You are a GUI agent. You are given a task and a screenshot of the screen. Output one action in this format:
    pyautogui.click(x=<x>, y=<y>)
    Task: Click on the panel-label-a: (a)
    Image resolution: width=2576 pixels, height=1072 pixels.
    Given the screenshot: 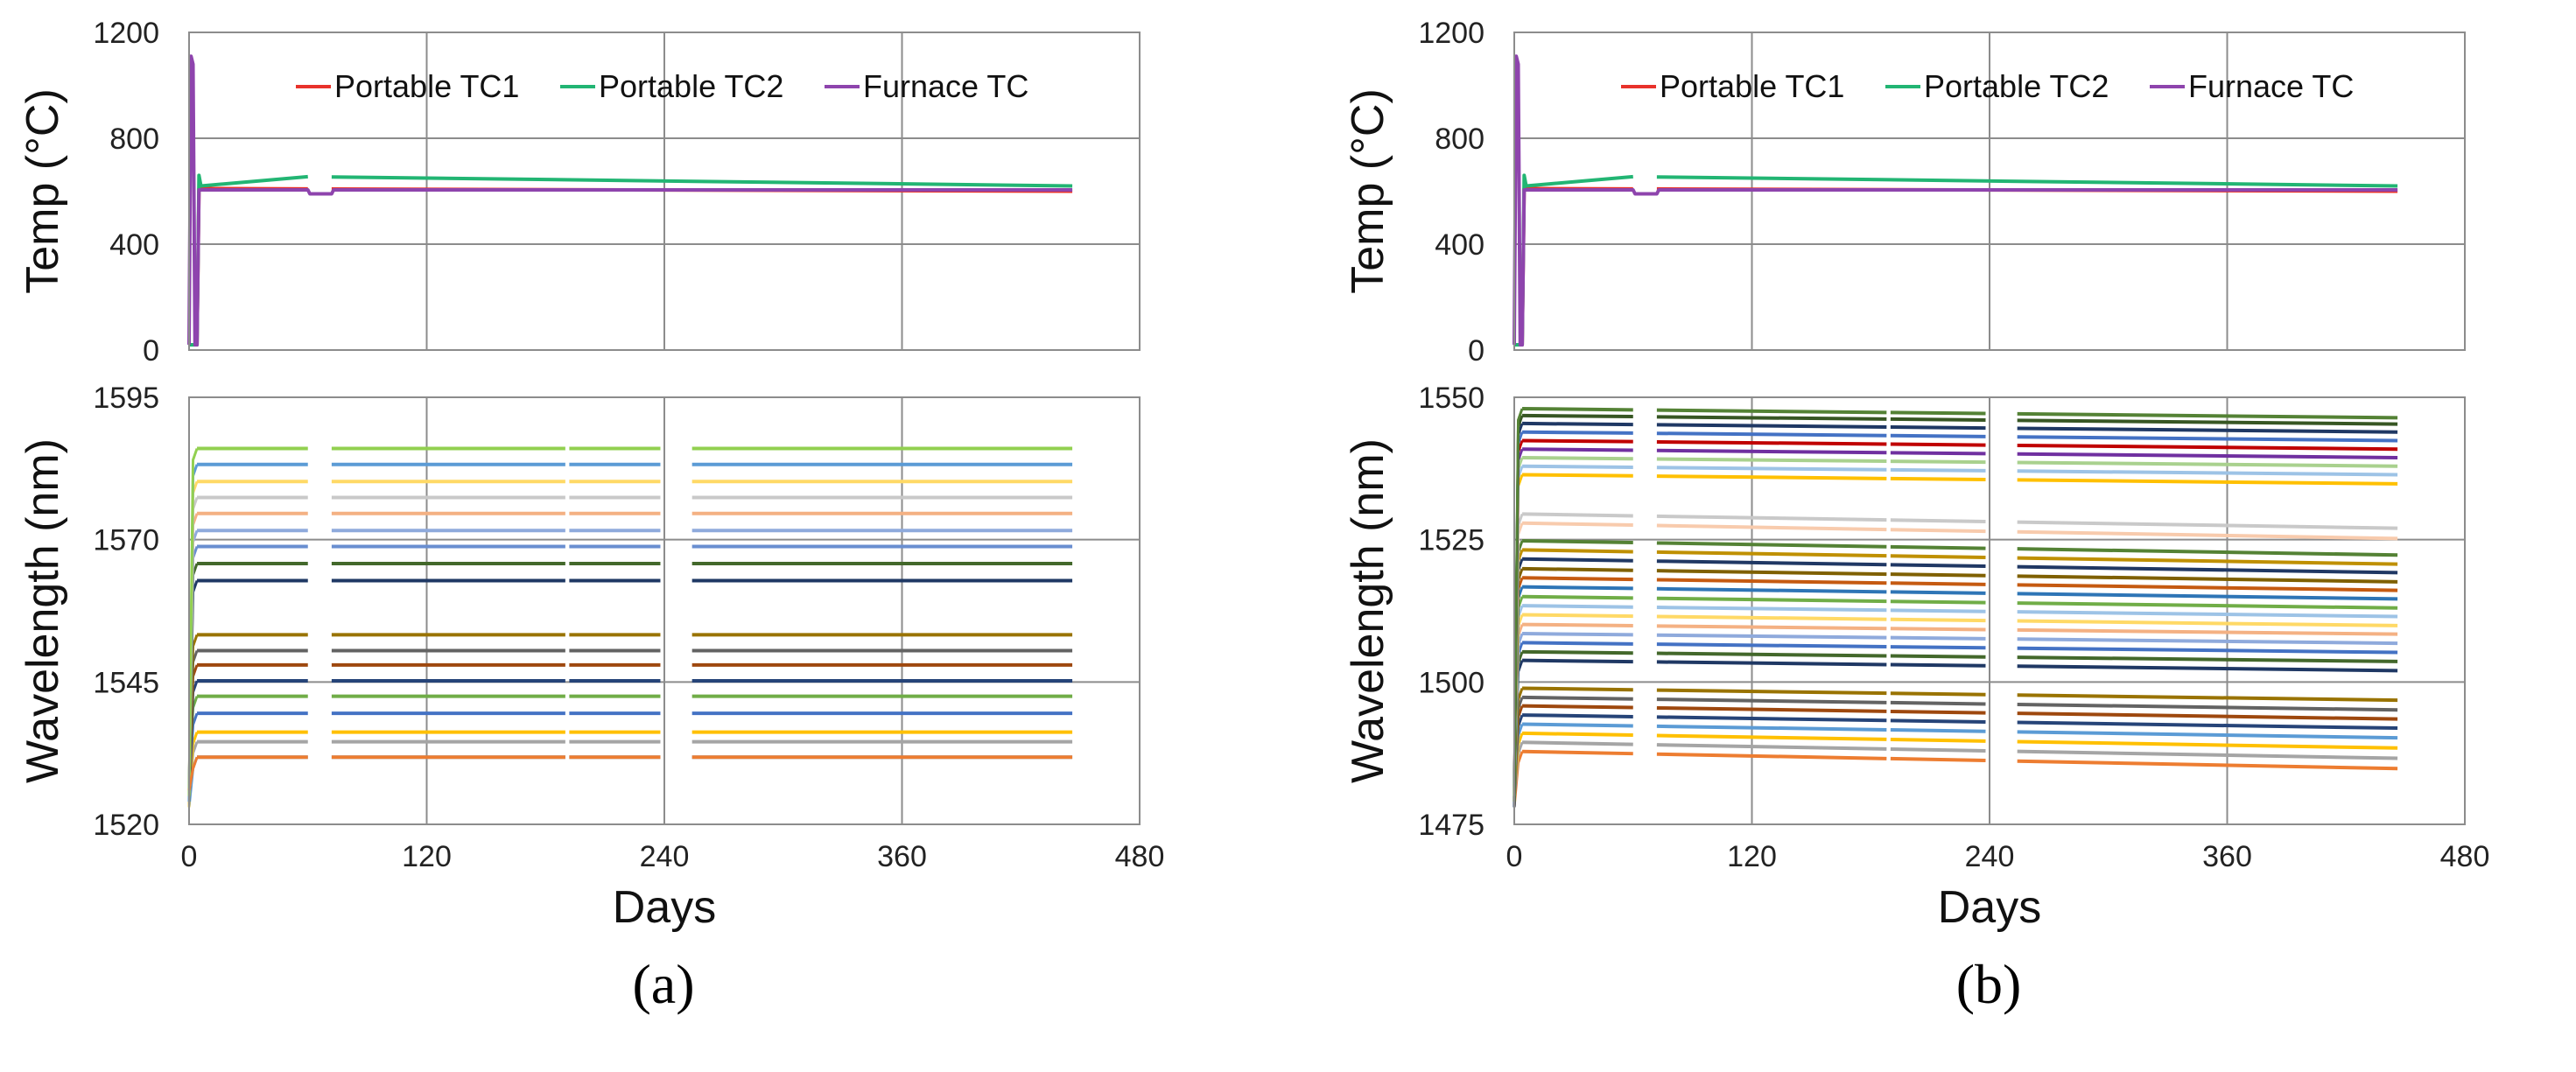 What is the action you would take?
    pyautogui.click(x=663, y=984)
    